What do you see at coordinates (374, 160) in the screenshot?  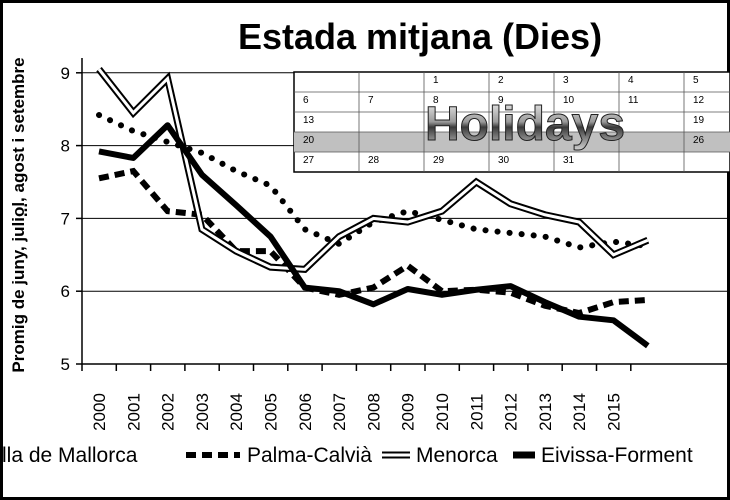 I see `calendar-day: 28` at bounding box center [374, 160].